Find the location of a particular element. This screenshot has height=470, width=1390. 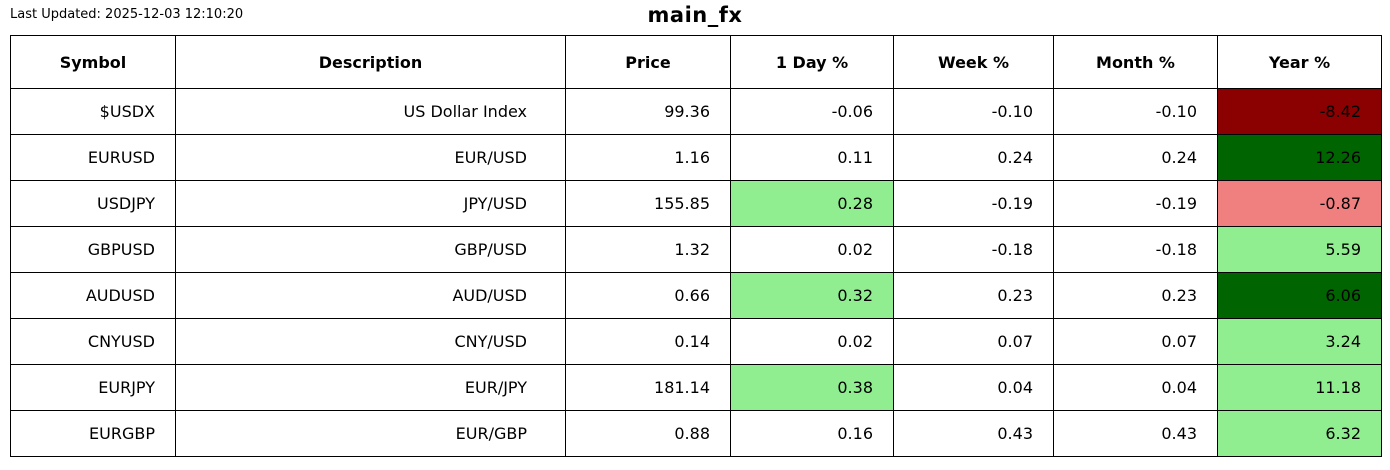

cell-description: EUR/USD is located at coordinates (370, 157).